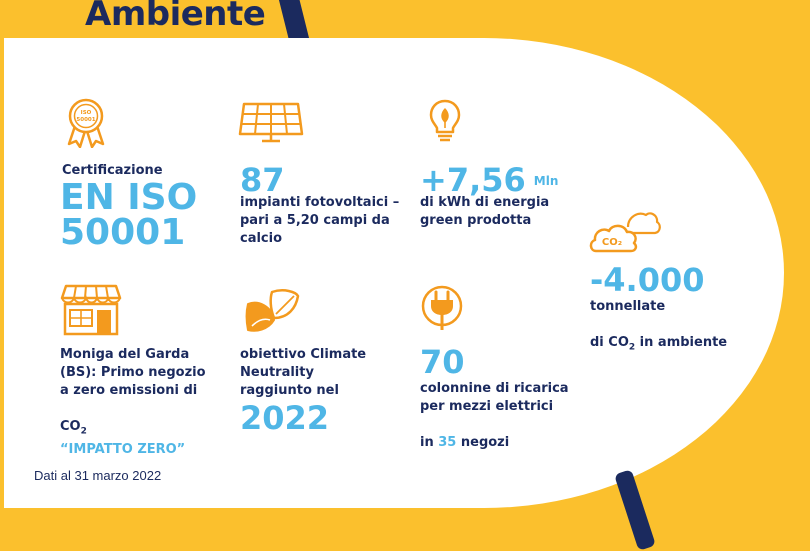  I want to click on solar-panel-icon, so click(271, 122).